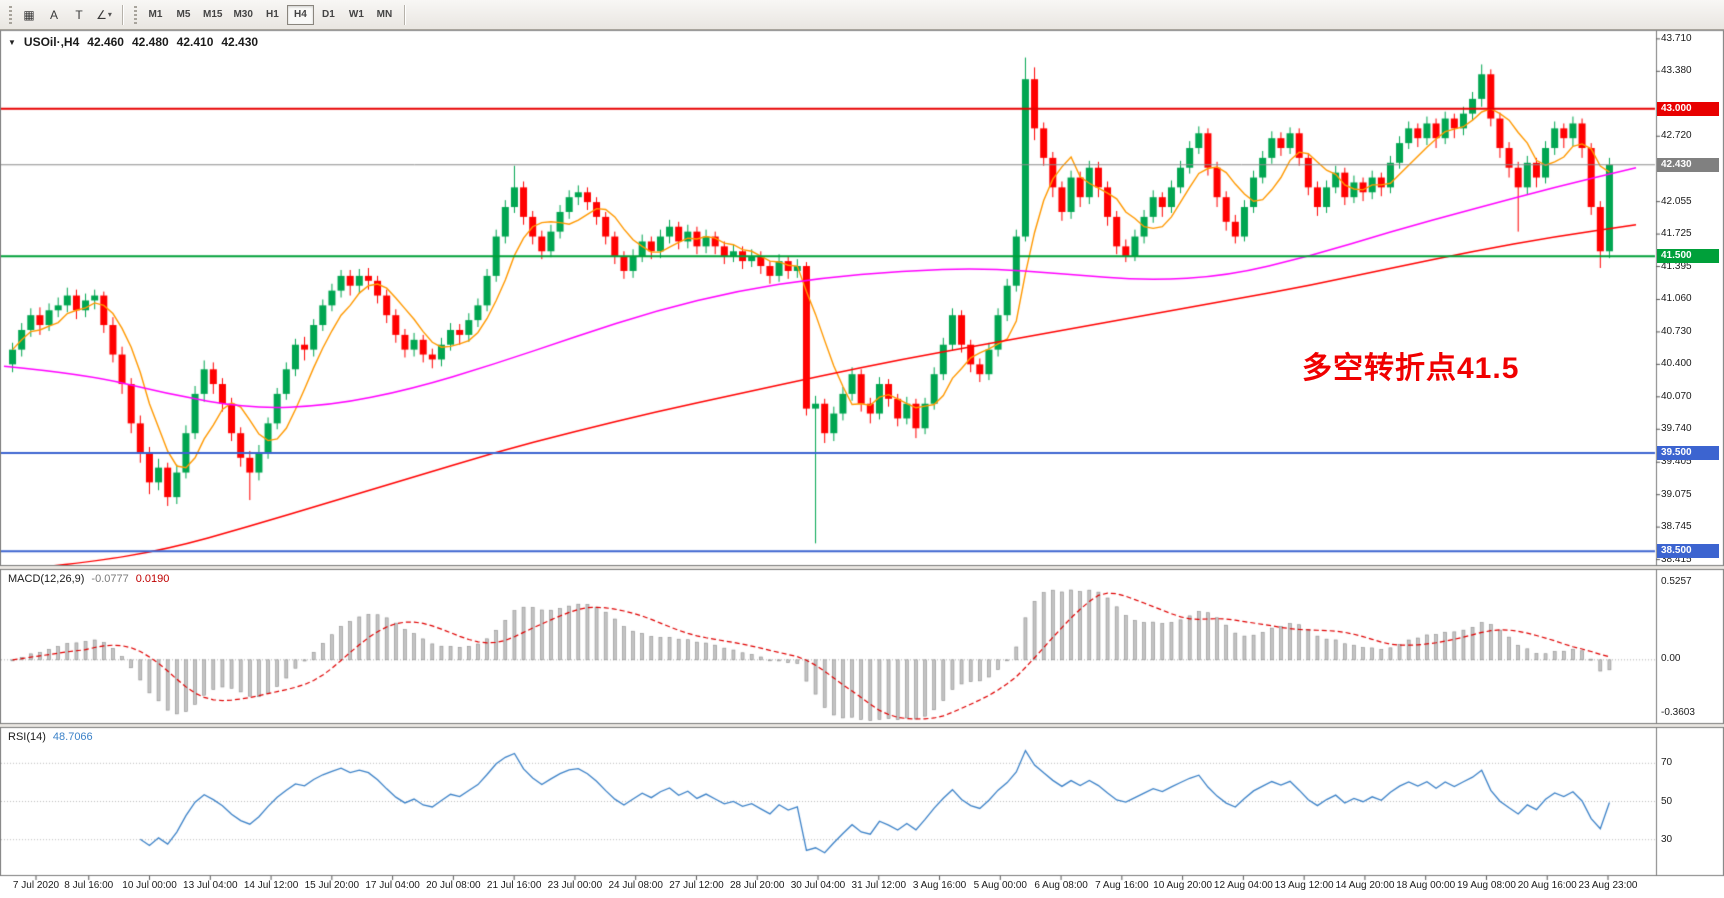  Describe the element at coordinates (1676, 266) in the screenshot. I see `price-axis-tick: 41.395` at that location.